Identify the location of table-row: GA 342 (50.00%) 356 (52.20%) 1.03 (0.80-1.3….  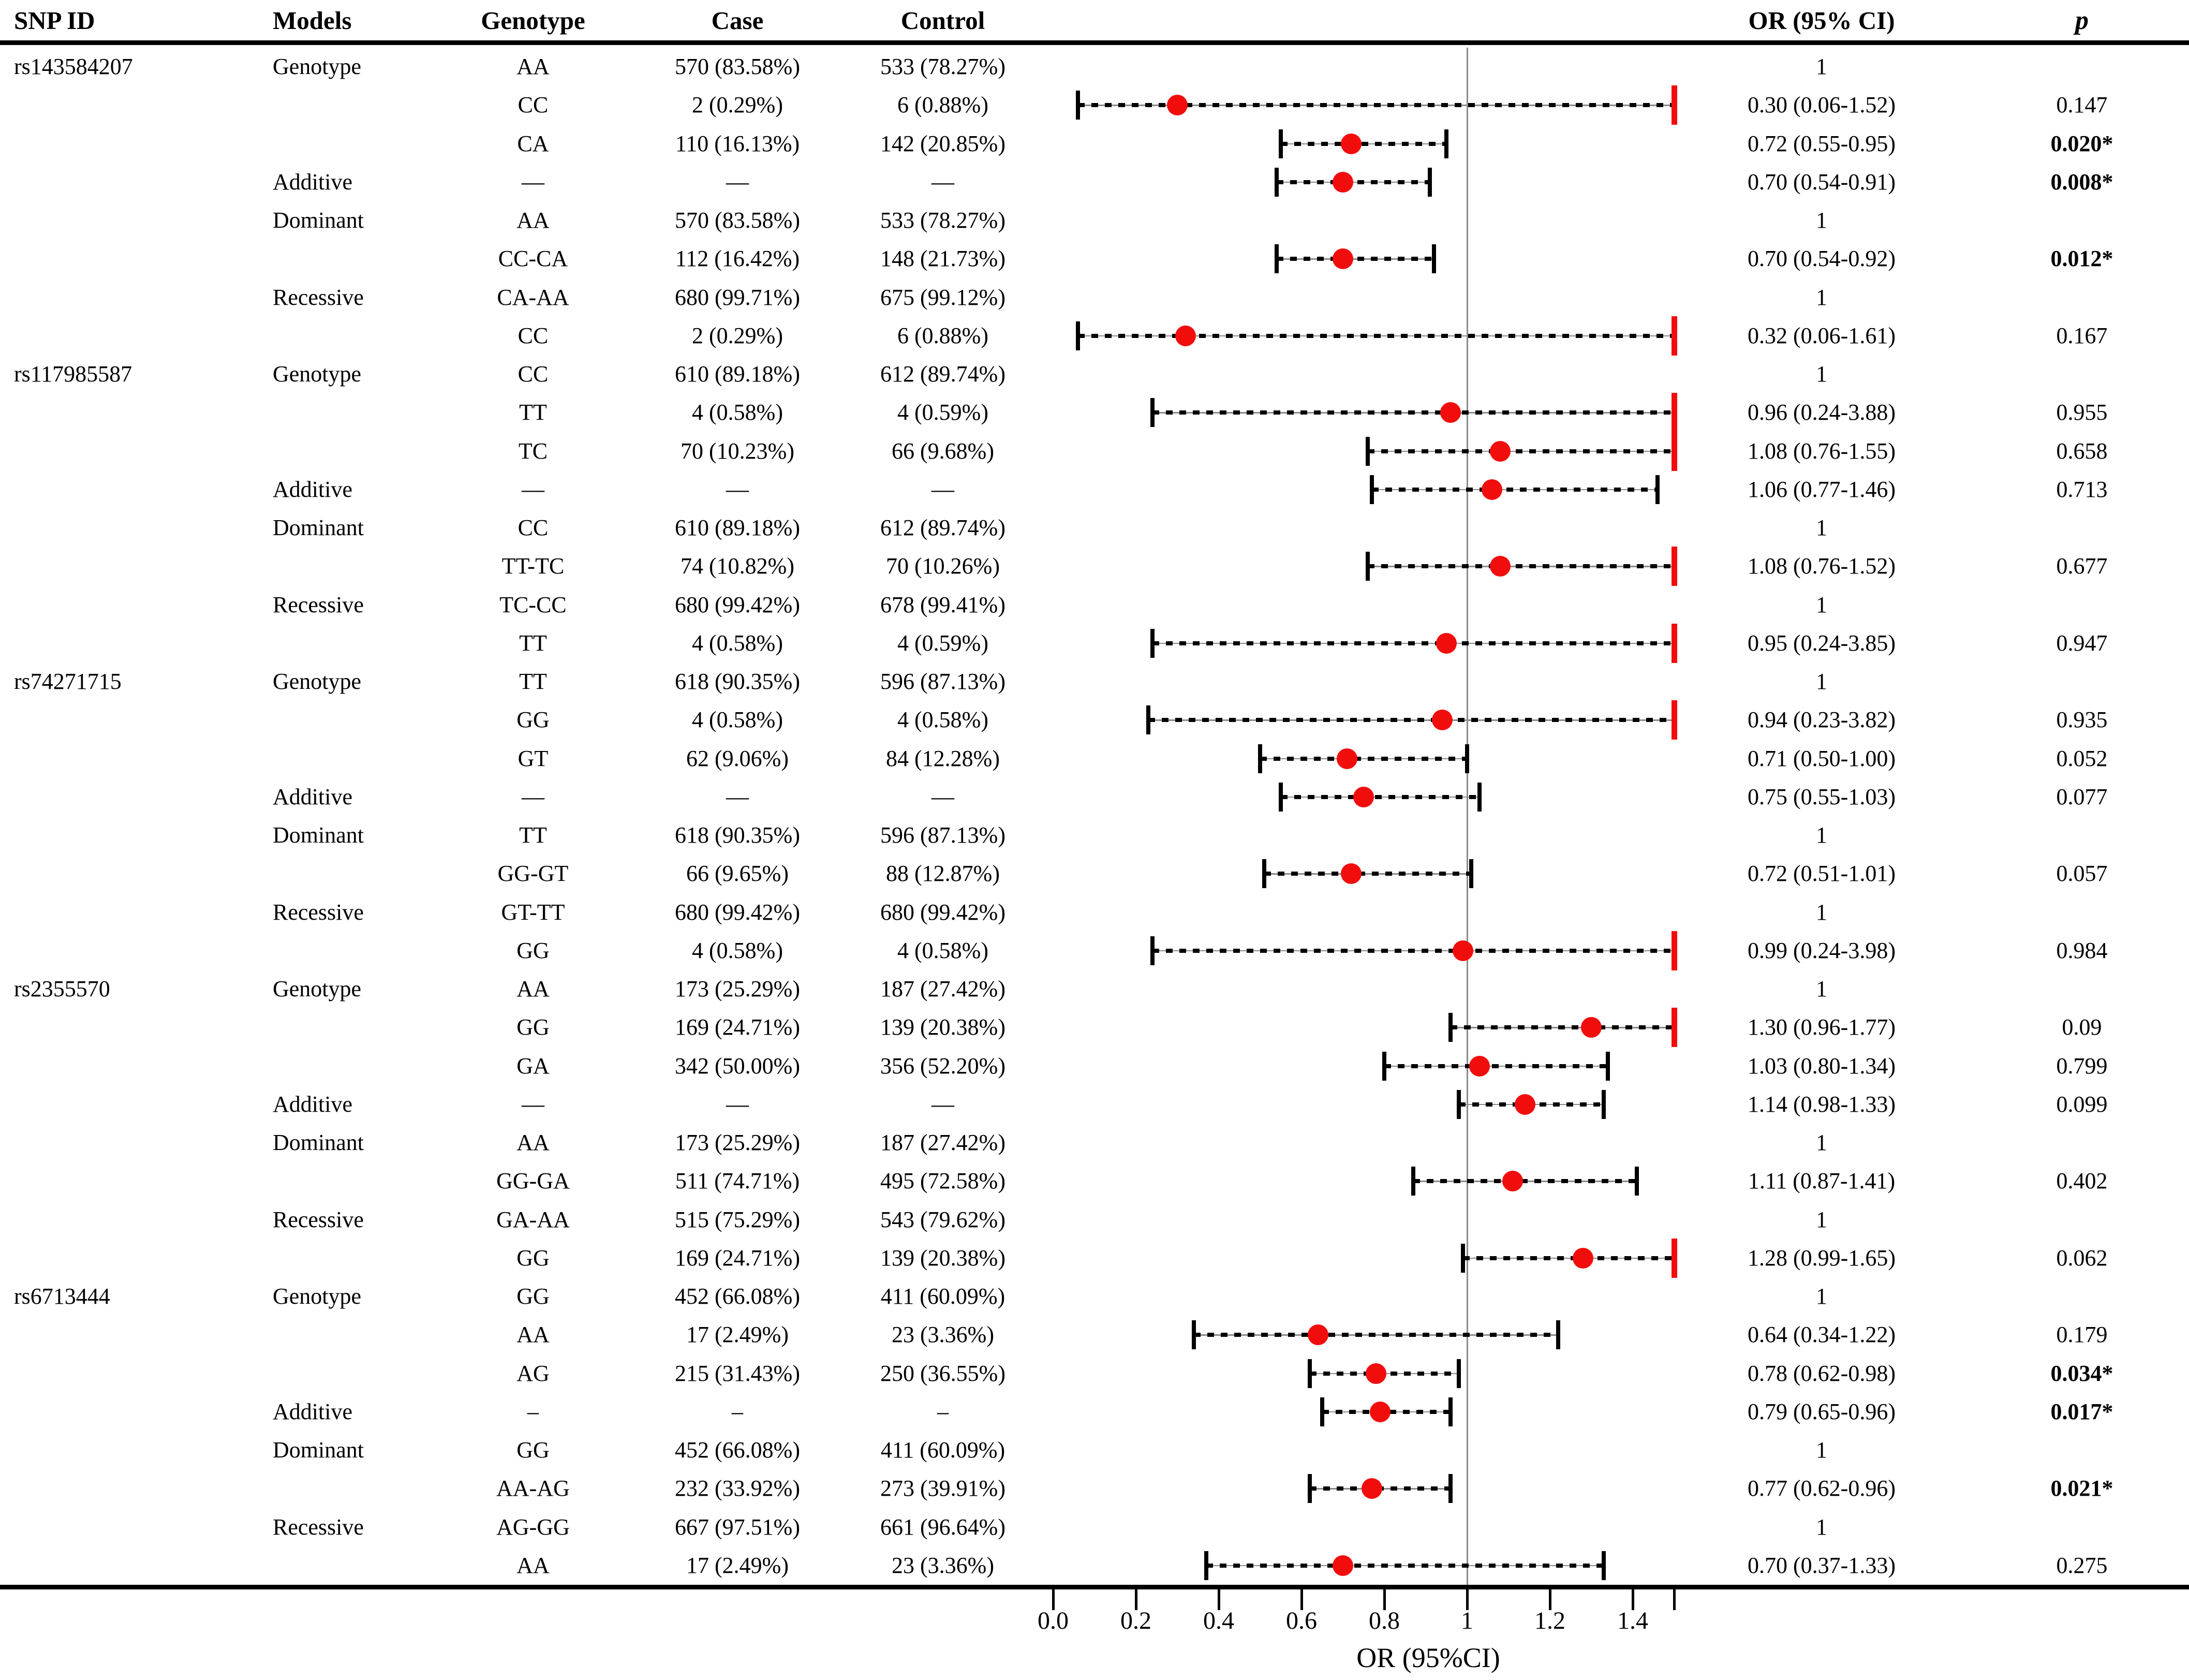
(1094, 1066).